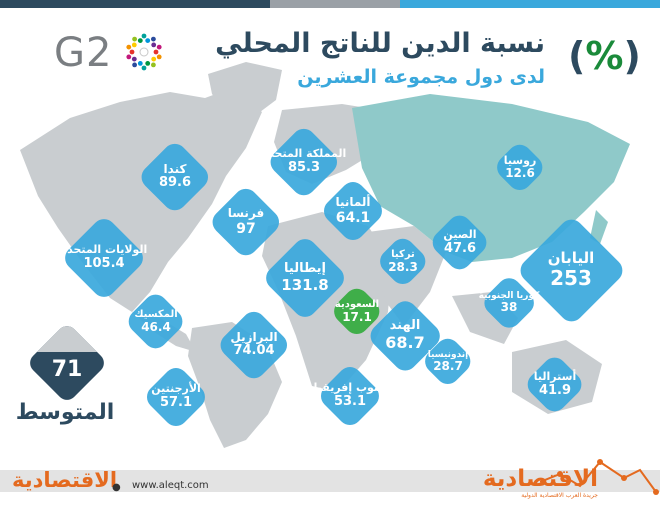 Image resolution: width=660 pixels, height=508 pixels. I want to click on country-tile: اليابان 253, so click(571, 270).